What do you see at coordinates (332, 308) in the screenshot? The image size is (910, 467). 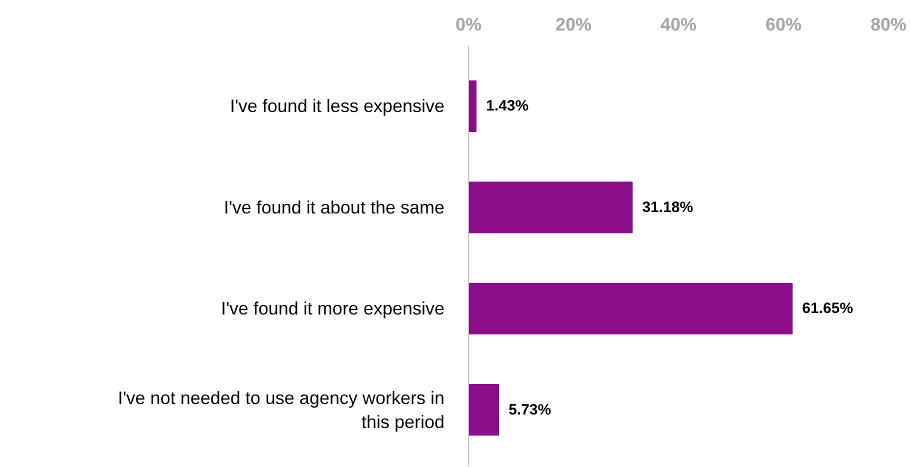 I see `y-tick-label: I've found it more expensive` at bounding box center [332, 308].